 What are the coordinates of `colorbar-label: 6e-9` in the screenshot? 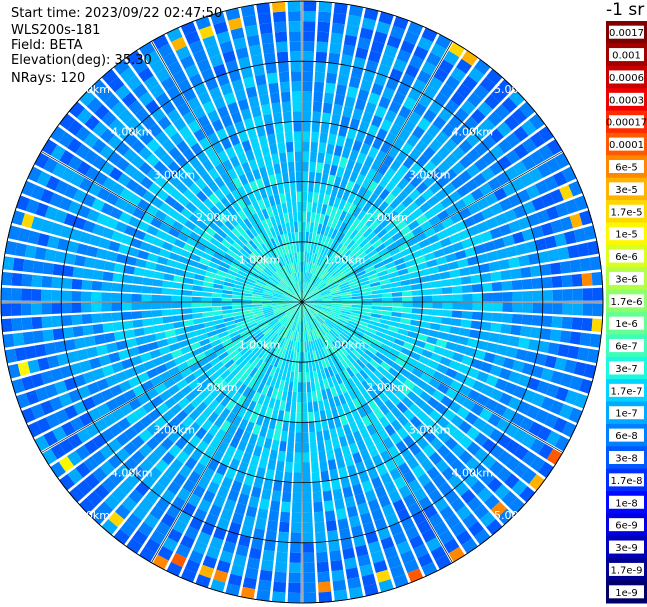 It's located at (626, 526).